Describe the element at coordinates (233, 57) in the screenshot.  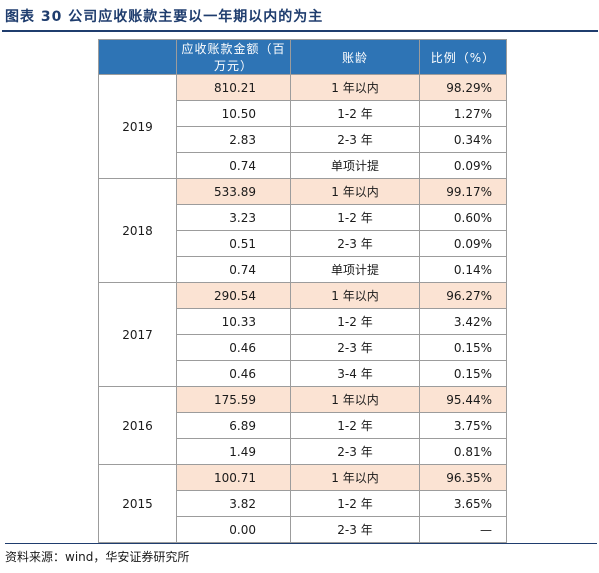
I see `amount-header: 应收账款金额（百万元）` at that location.